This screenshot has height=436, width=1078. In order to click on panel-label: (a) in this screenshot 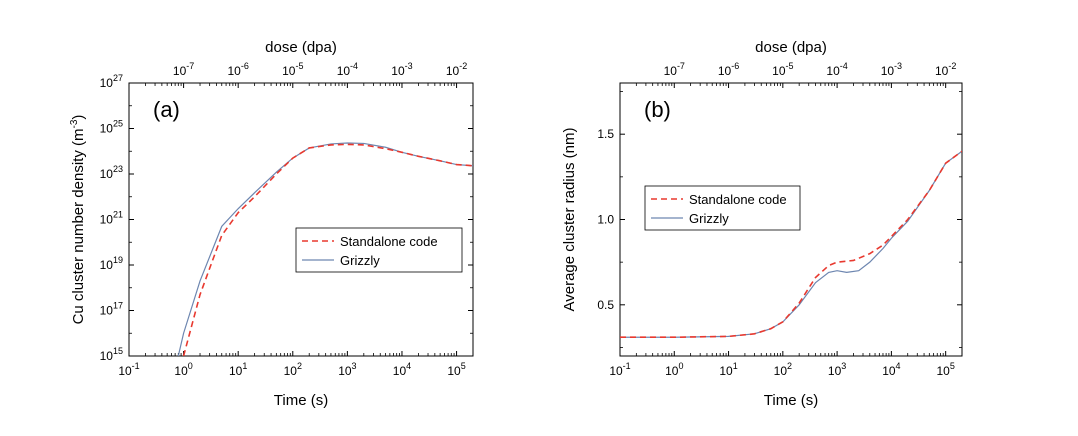, I will do `click(166, 109)`.